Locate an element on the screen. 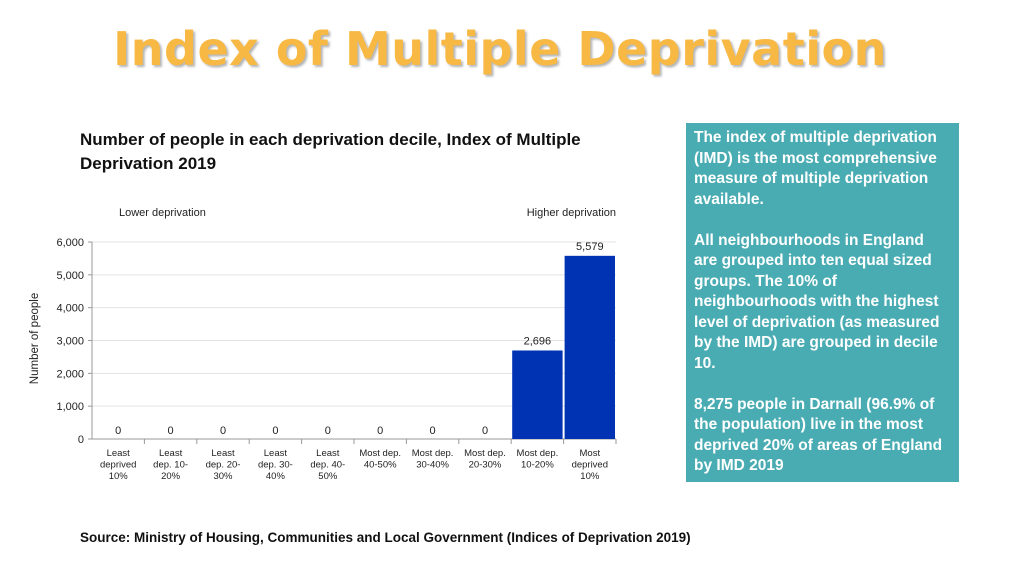 This screenshot has width=1024, height=576. x-tick-label: Least dep. 20-30% is located at coordinates (223, 465).